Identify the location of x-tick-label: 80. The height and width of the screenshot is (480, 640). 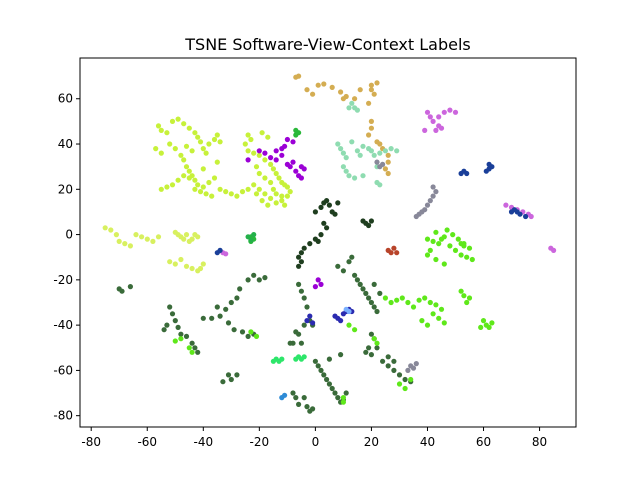
(539, 442).